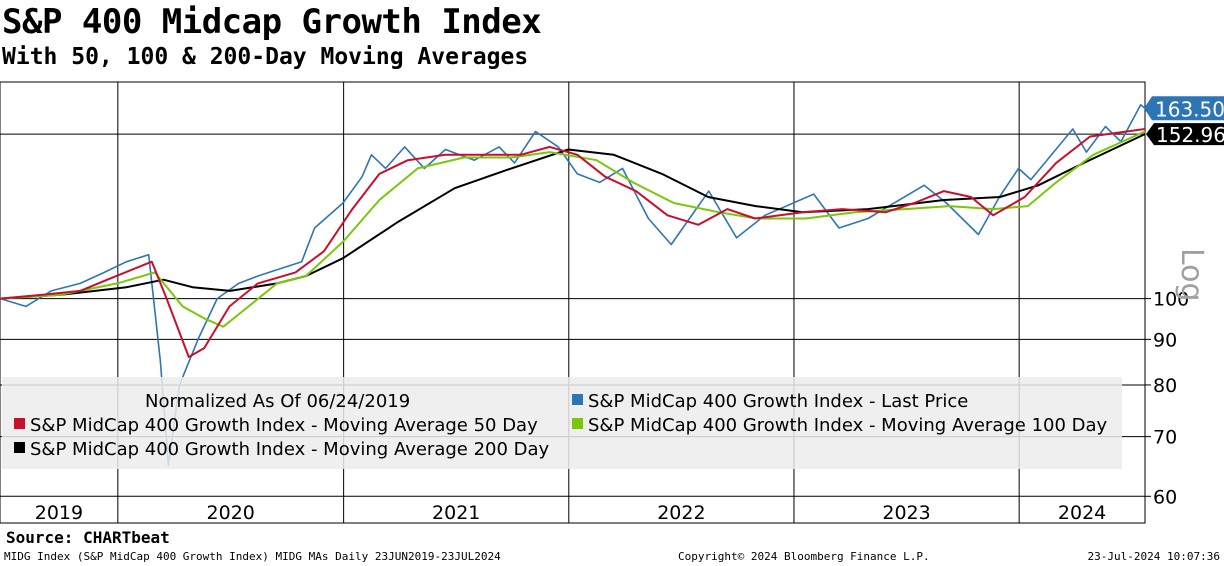 Image resolution: width=1224 pixels, height=566 pixels. I want to click on x-tick-label: 2019, so click(59, 513).